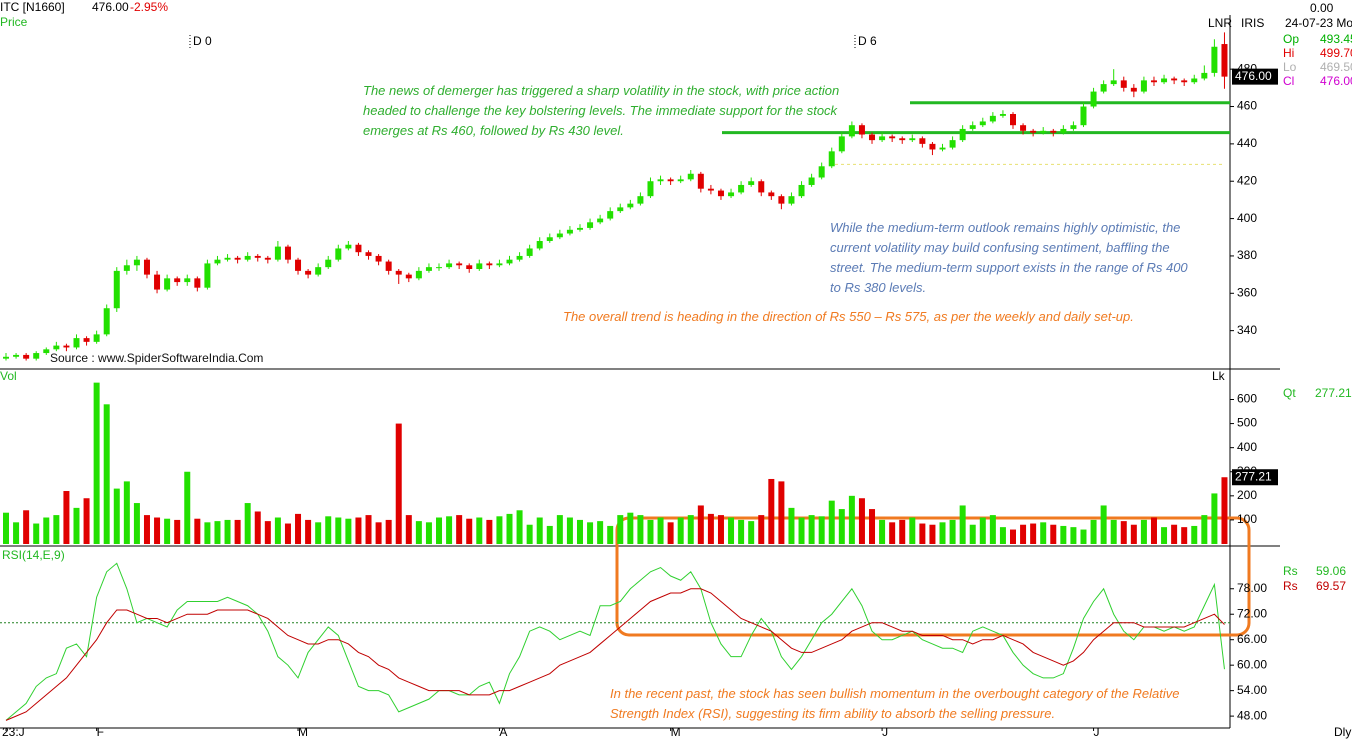 The image size is (1352, 740). What do you see at coordinates (1247, 495) in the screenshot?
I see `y-tick-label: 200` at bounding box center [1247, 495].